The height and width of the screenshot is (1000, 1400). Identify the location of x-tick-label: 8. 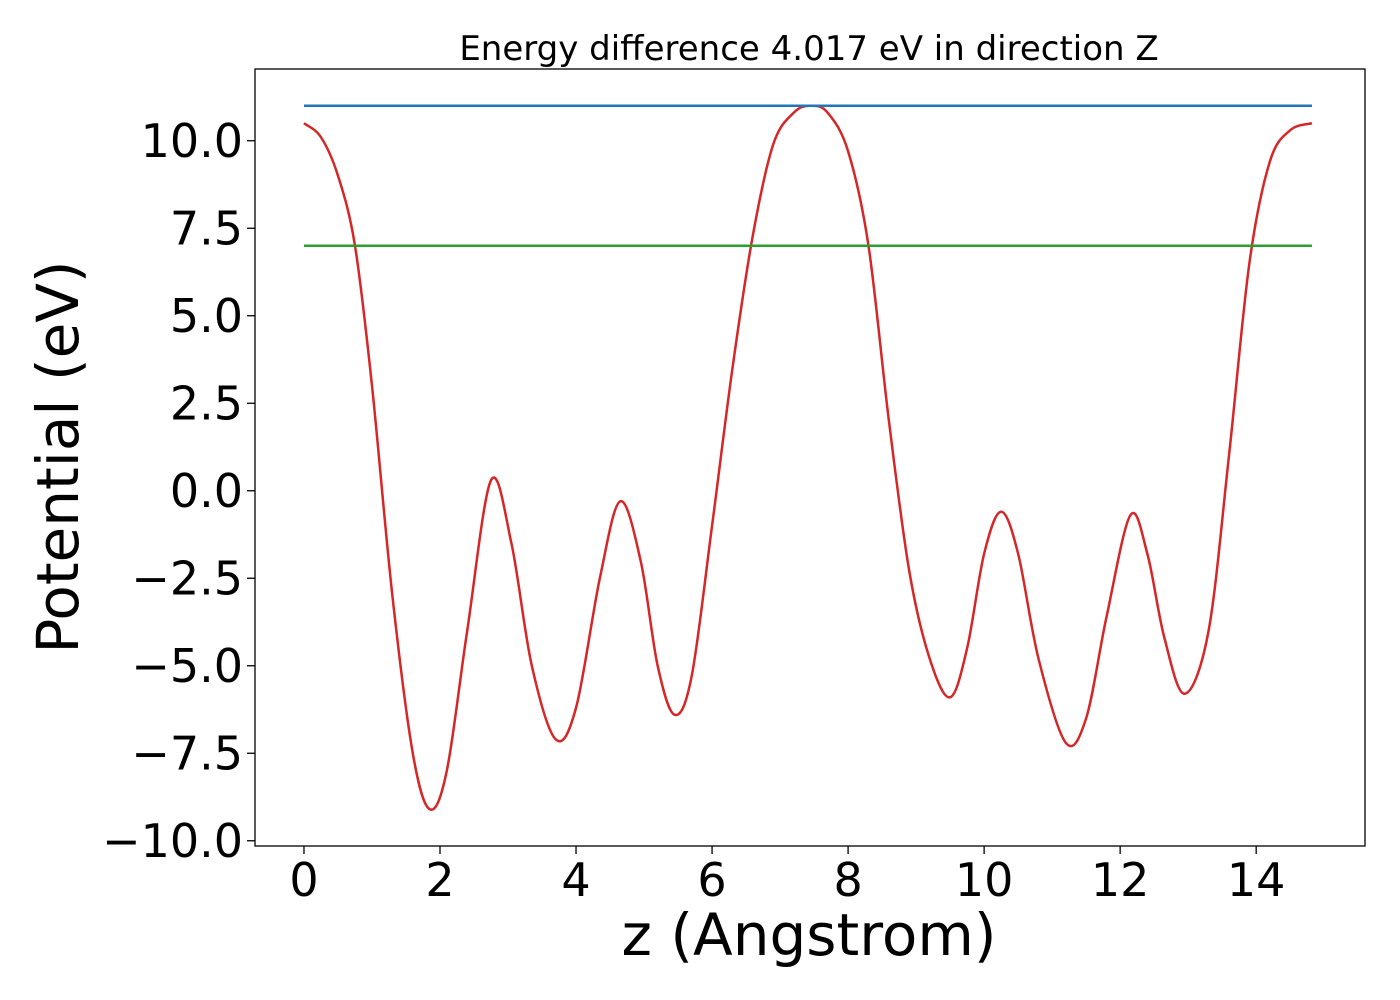
(847, 880).